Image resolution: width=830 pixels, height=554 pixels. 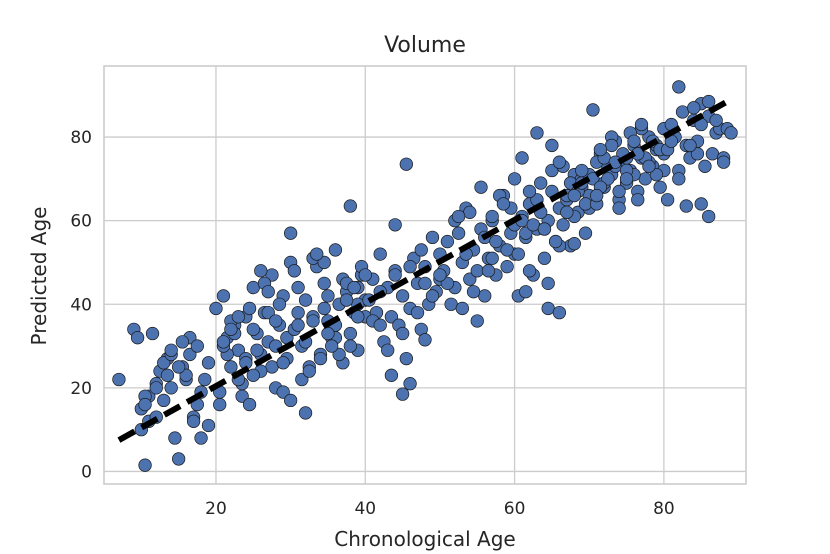 What do you see at coordinates (216, 509) in the screenshot?
I see `x-tick-label: 20` at bounding box center [216, 509].